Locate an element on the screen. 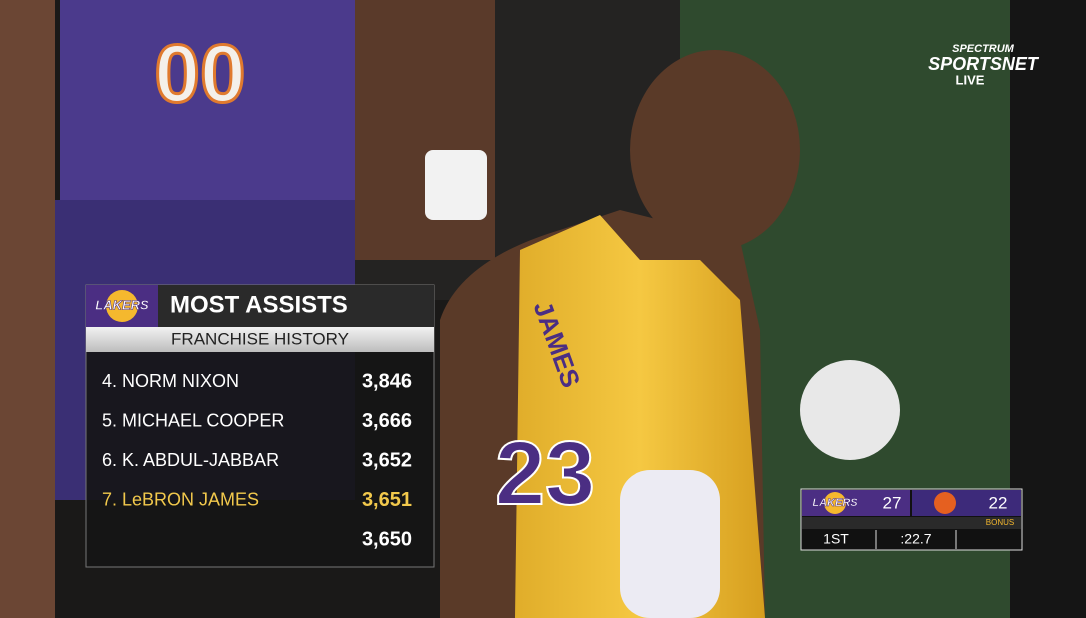  team-logo: LAKERS is located at coordinates (122, 304).